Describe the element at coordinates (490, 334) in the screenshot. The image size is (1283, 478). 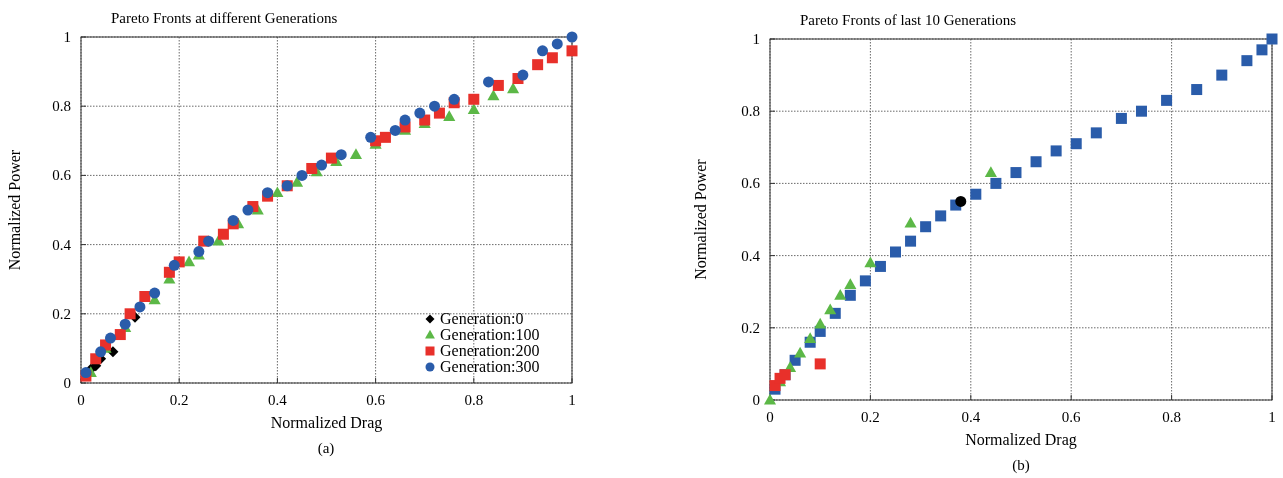
I see `legend-label: Generation:100` at that location.